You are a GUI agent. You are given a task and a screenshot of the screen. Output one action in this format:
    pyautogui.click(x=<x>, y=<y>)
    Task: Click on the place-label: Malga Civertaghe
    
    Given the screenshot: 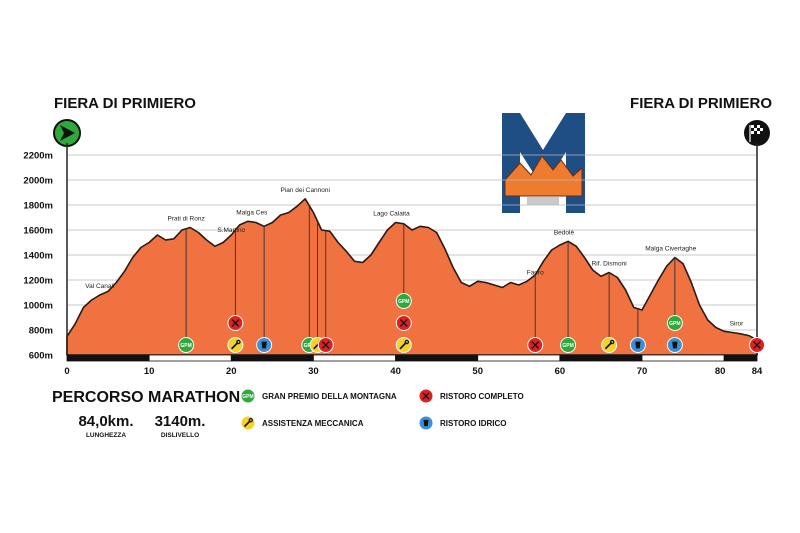 What is the action you would take?
    pyautogui.click(x=670, y=249)
    